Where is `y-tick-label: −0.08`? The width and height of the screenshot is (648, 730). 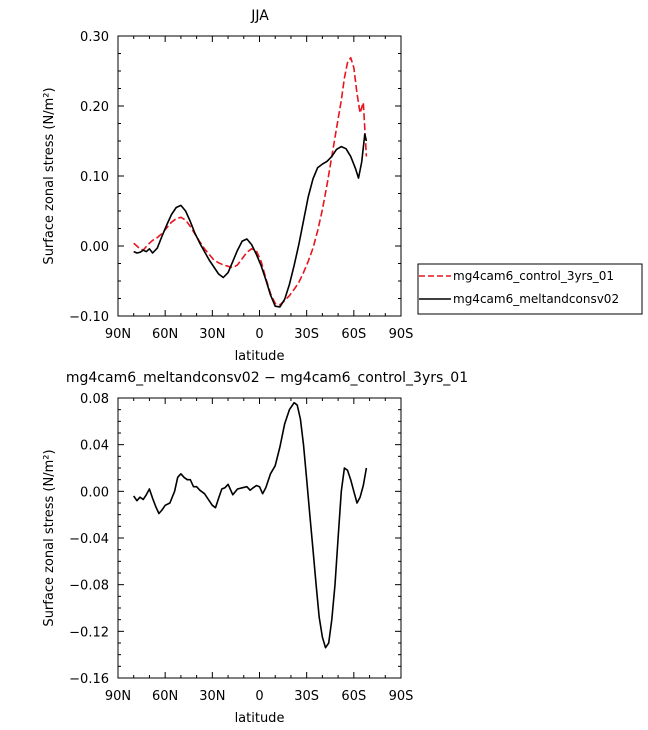
y-tick-label: −0.08 is located at coordinates (89, 586).